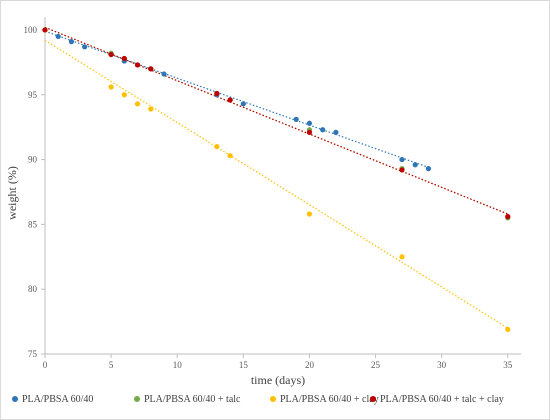 This screenshot has width=550, height=420. What do you see at coordinates (244, 365) in the screenshot?
I see `x-tick-label: 15` at bounding box center [244, 365].